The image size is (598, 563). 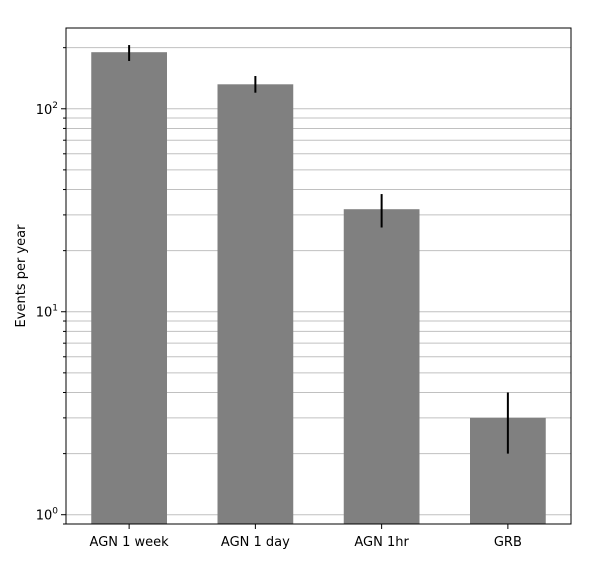 I want to click on x-tick-label: GRB, so click(x=508, y=542).